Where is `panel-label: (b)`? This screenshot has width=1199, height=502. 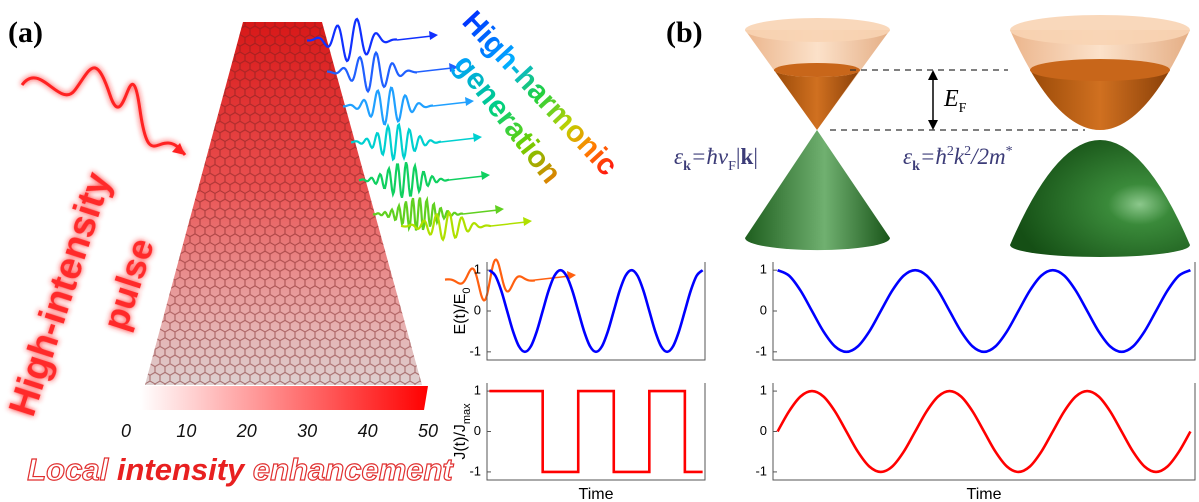 panel-label: (b) is located at coordinates (684, 32).